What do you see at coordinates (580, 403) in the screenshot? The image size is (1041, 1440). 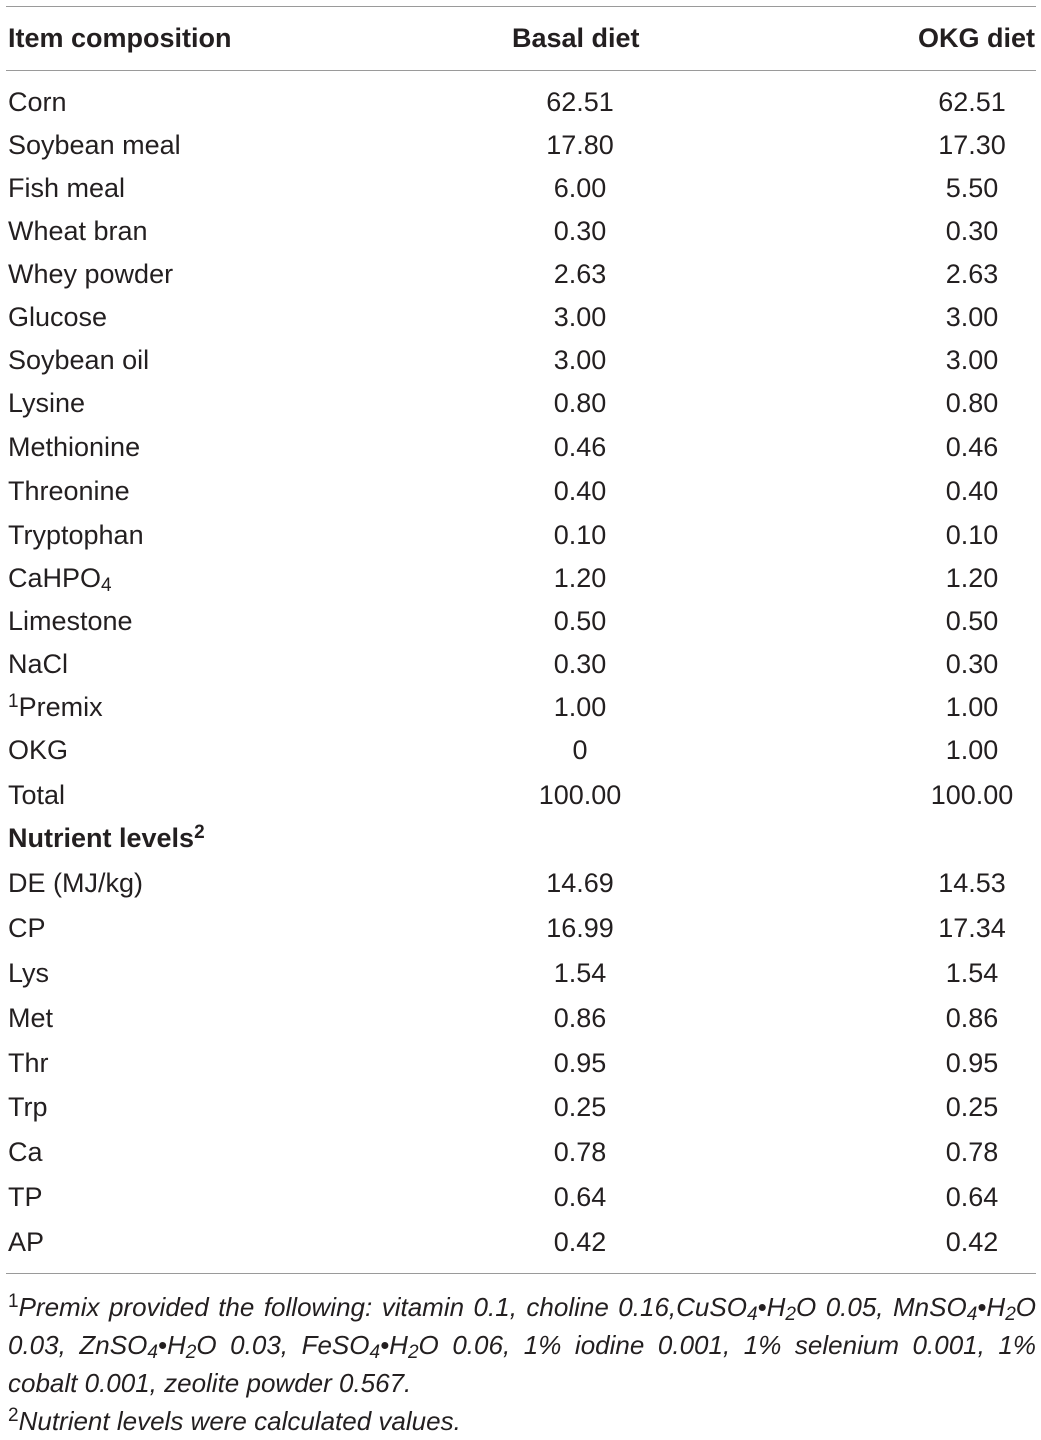 I see `basal-diet-value: 0.80` at bounding box center [580, 403].